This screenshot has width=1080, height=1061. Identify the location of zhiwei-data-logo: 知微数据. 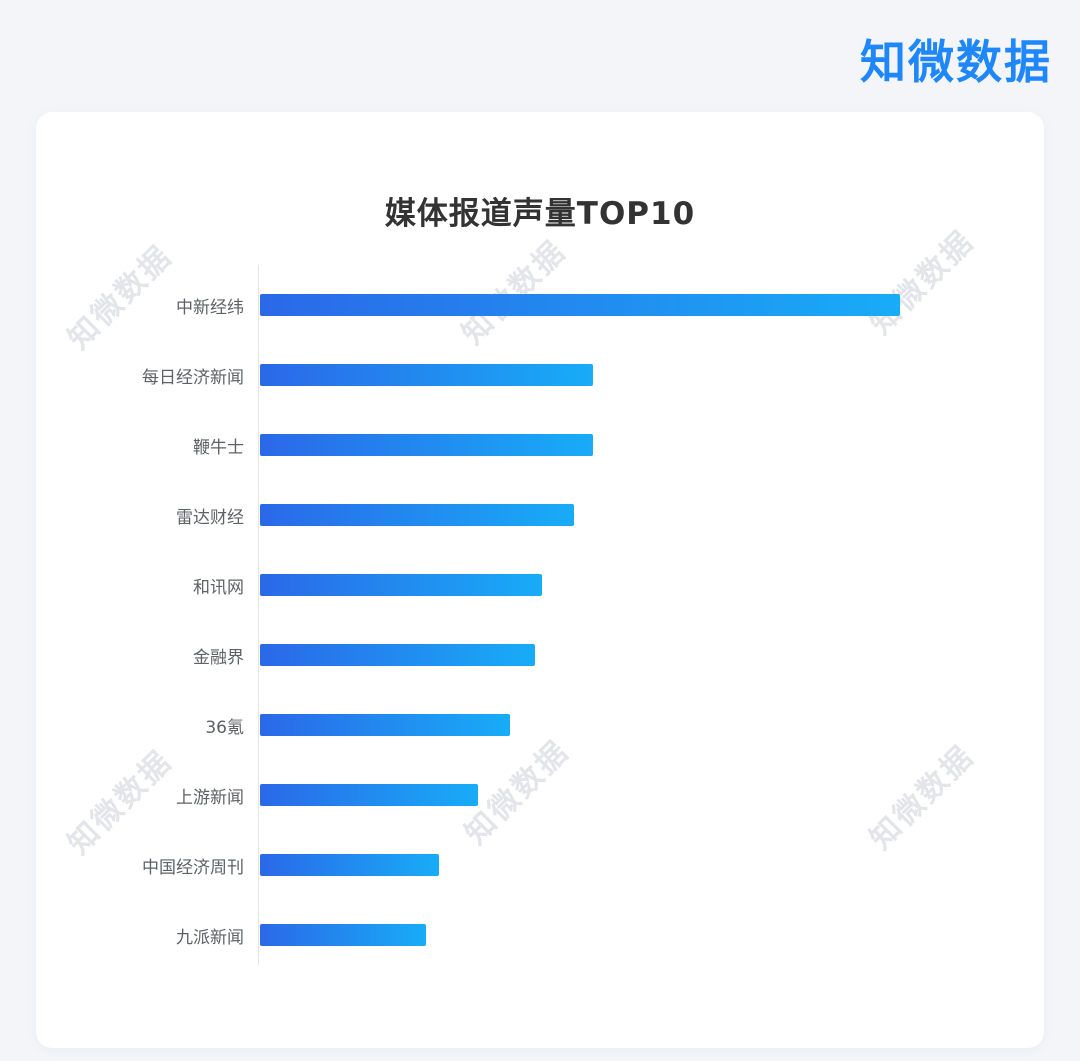
(956, 62).